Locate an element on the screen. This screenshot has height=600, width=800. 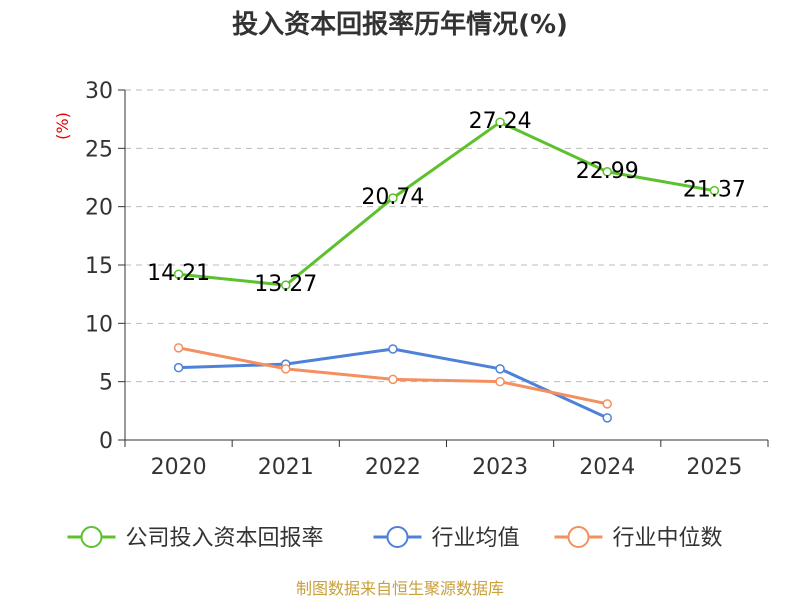
data-label: 22.99 is located at coordinates (607, 171).